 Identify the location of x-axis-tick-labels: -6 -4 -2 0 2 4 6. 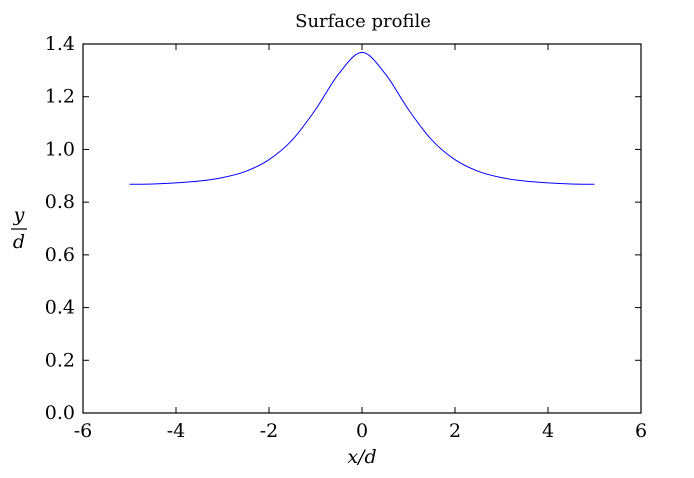
(360, 431).